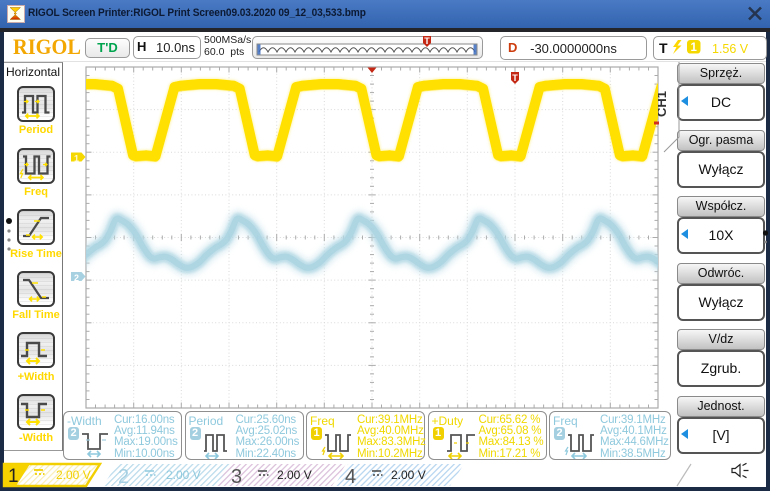 This screenshot has height=491, width=770. Describe the element at coordinates (236, 477) in the screenshot. I see `svg-text: 3` at that location.